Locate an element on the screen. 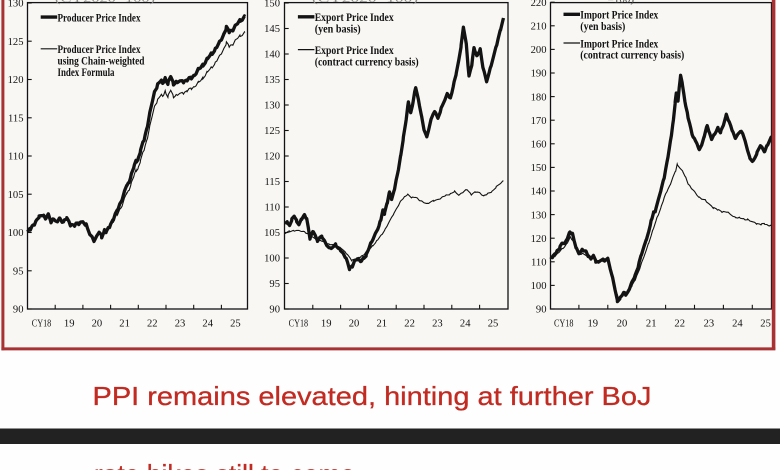 This screenshot has height=470, width=780. svg-text: Index Formula is located at coordinates (86, 73).